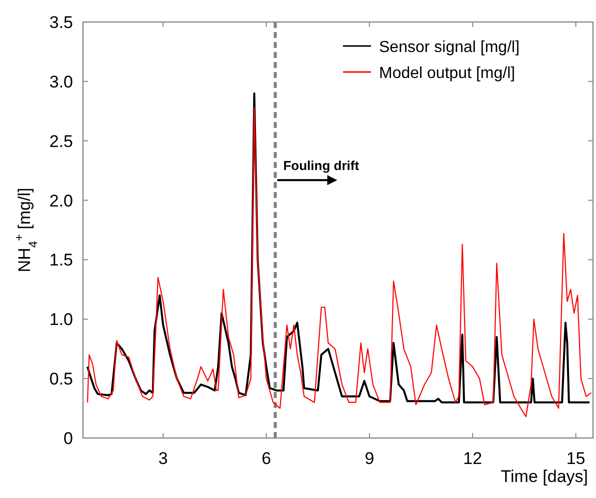 The height and width of the screenshot is (498, 596). I want to click on y-tick-label: 1.0, so click(61, 320).